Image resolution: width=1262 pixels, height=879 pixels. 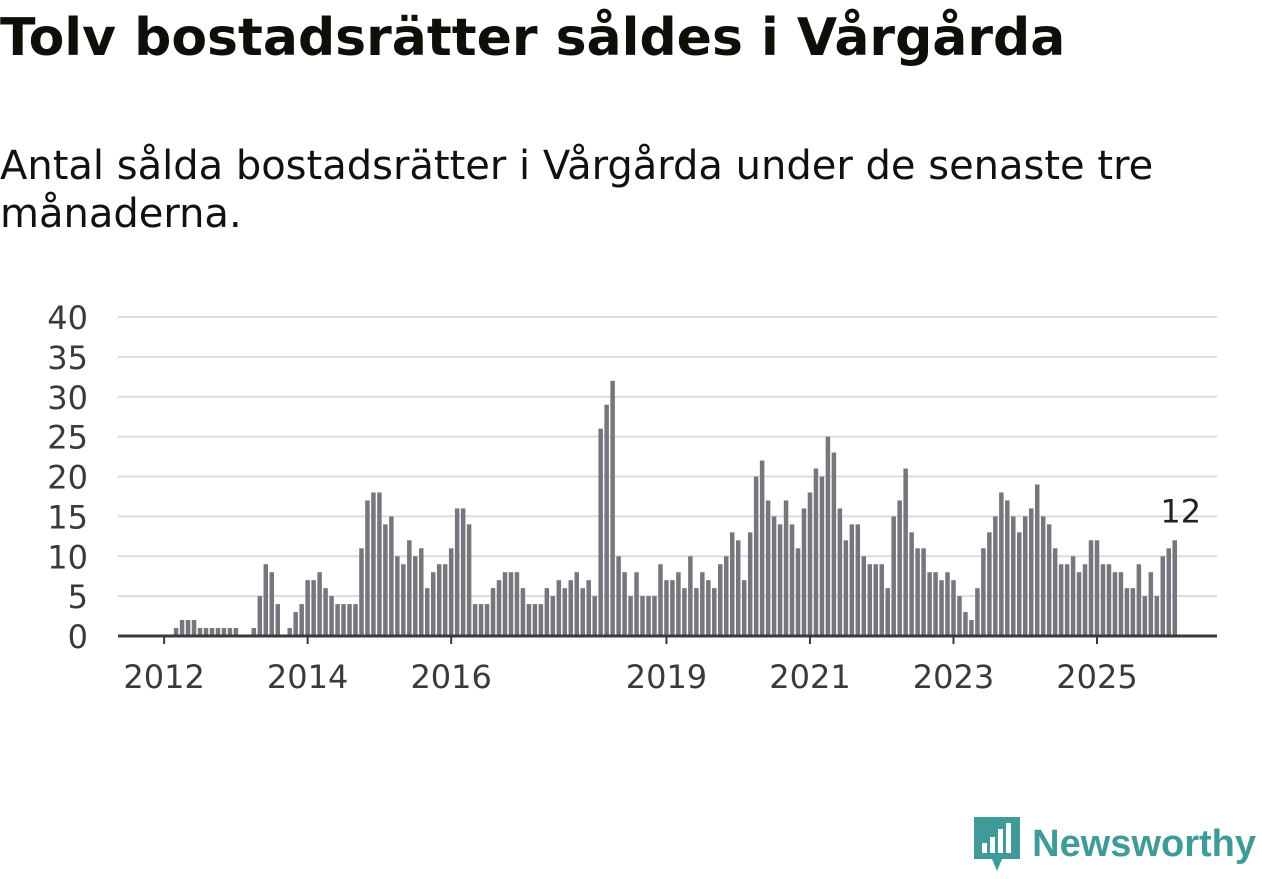 What do you see at coordinates (163, 677) in the screenshot?
I see `x-tick-label: 2012` at bounding box center [163, 677].